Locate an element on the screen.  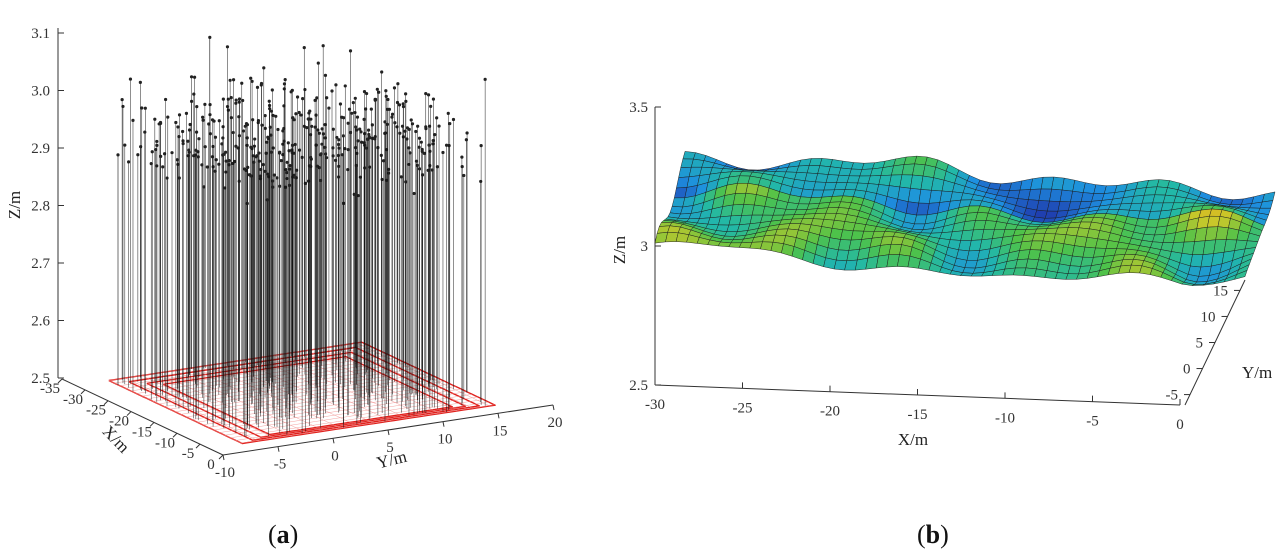
panel-b-z-axis-label: Z/m is located at coordinates (619, 250).